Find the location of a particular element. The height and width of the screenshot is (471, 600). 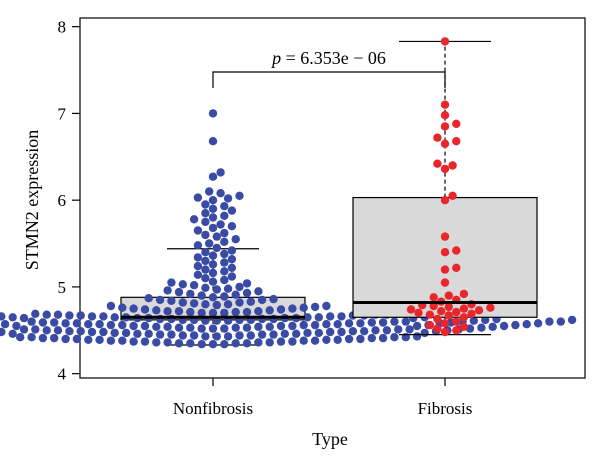

x-axis-title: Type is located at coordinates (330, 439).